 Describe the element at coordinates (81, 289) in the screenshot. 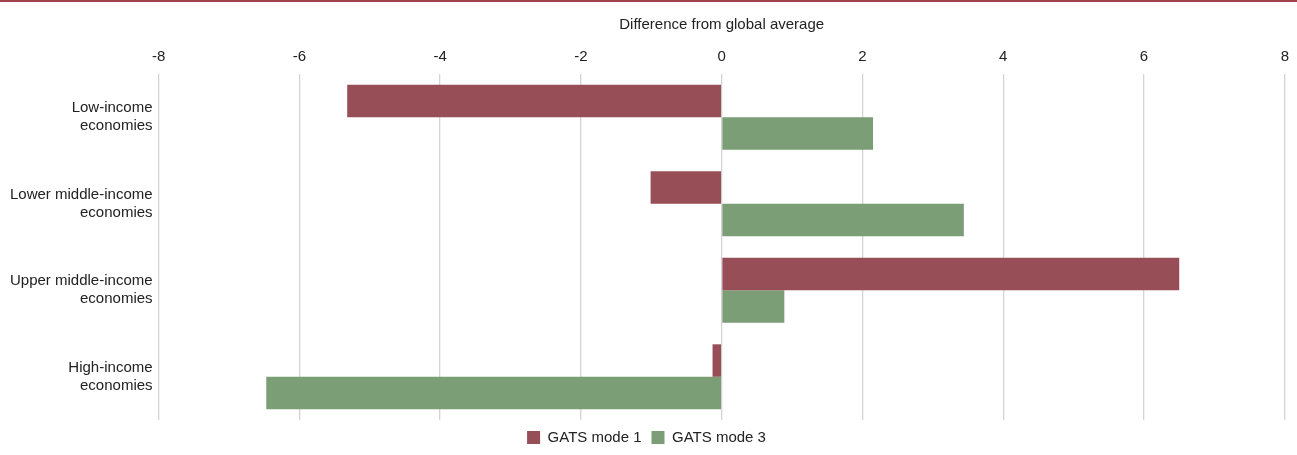

I see `y-tick-label: Upper middle-income economies` at that location.